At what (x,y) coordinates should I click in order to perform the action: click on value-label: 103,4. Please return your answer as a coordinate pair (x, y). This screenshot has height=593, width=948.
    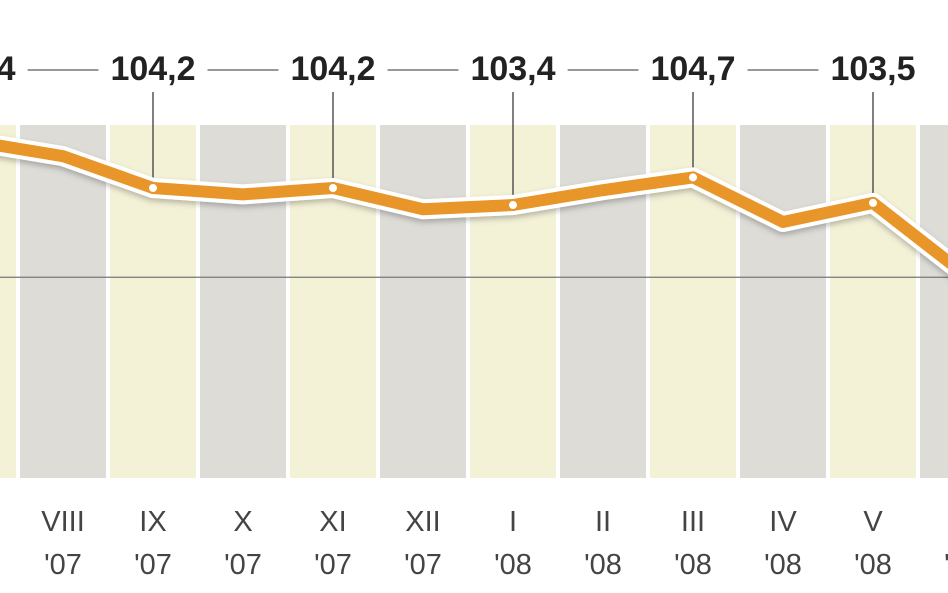
    Looking at the image, I should click on (512, 69).